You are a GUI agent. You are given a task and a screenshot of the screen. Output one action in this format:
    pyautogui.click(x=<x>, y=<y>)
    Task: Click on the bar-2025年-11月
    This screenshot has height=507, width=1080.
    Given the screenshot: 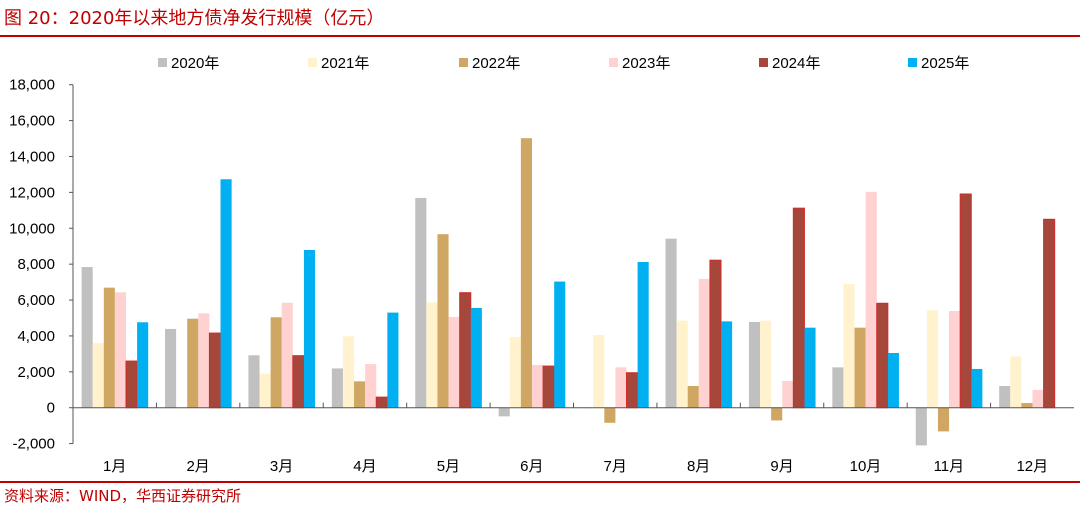 What is the action you would take?
    pyautogui.click(x=977, y=388)
    